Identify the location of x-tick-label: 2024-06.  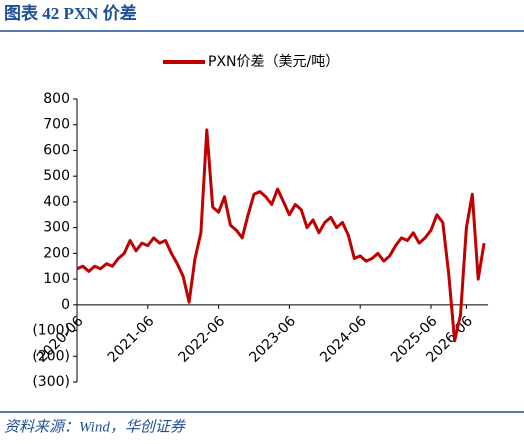
(343, 339).